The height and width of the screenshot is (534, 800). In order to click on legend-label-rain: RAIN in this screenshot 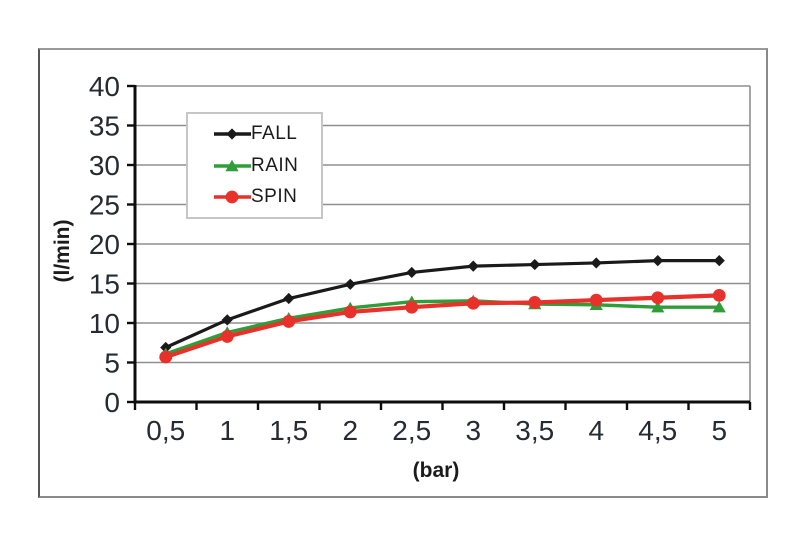, I will do `click(275, 165)`.